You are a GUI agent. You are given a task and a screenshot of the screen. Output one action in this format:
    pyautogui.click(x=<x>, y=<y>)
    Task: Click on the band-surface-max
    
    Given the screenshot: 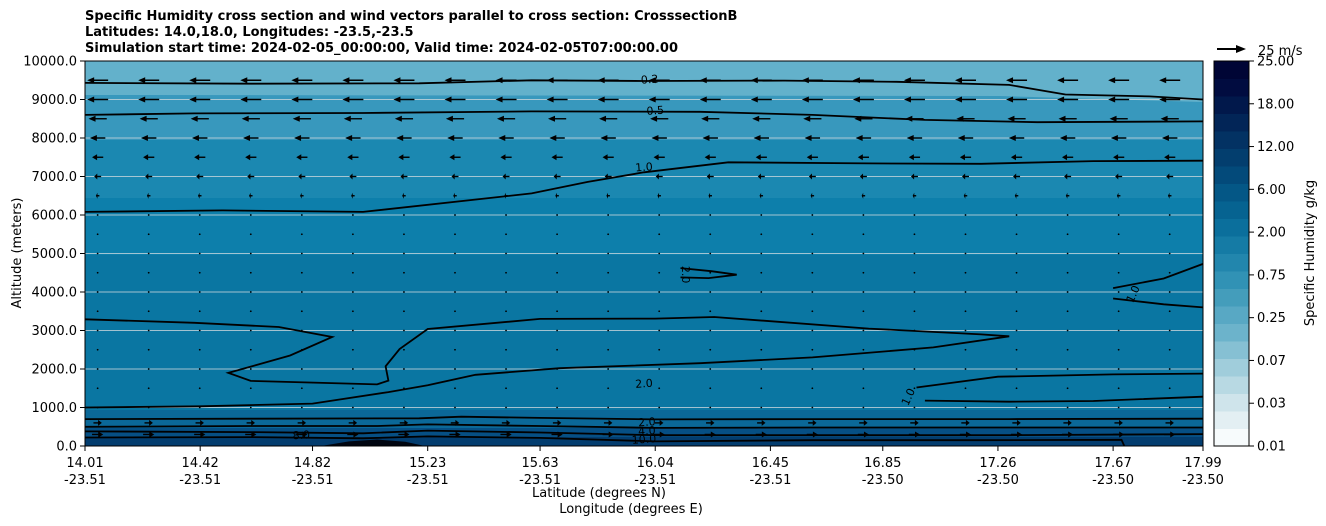 What is the action you would take?
    pyautogui.click(x=373, y=442)
    